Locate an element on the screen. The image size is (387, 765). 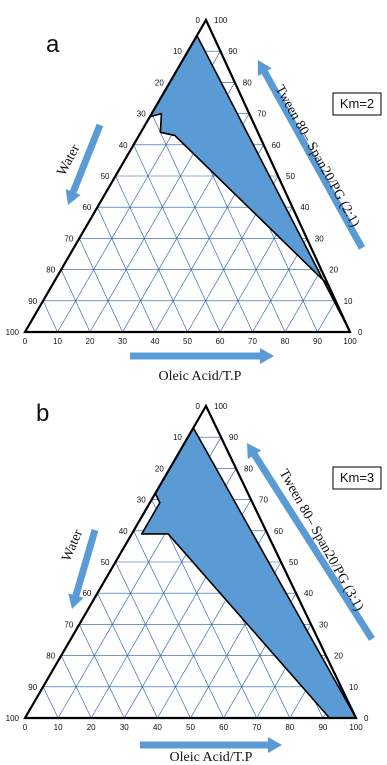
panel-label: a is located at coordinates (53, 44).